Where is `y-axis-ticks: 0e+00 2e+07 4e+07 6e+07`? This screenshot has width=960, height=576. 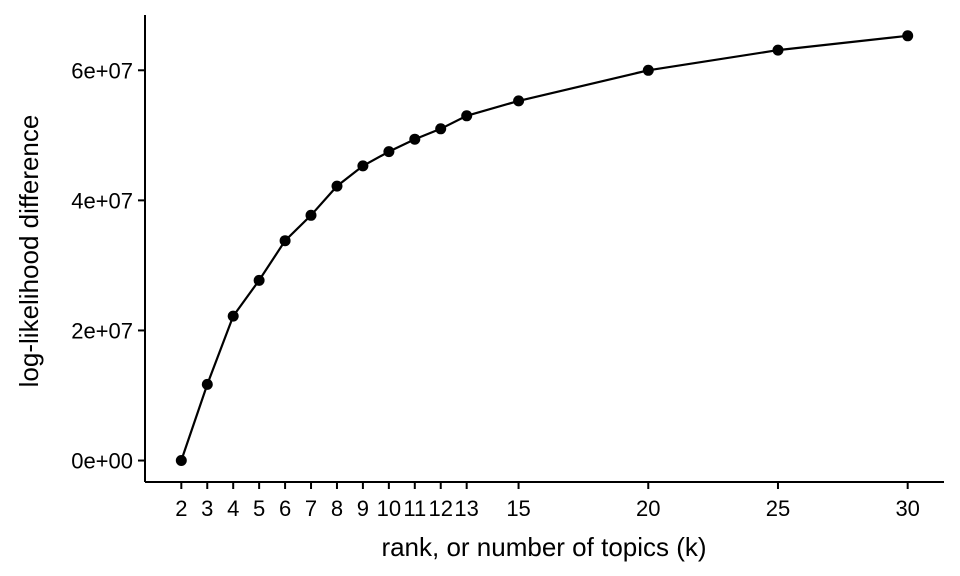 y-axis-ticks: 0e+00 2e+07 4e+07 6e+07 is located at coordinates (108, 266).